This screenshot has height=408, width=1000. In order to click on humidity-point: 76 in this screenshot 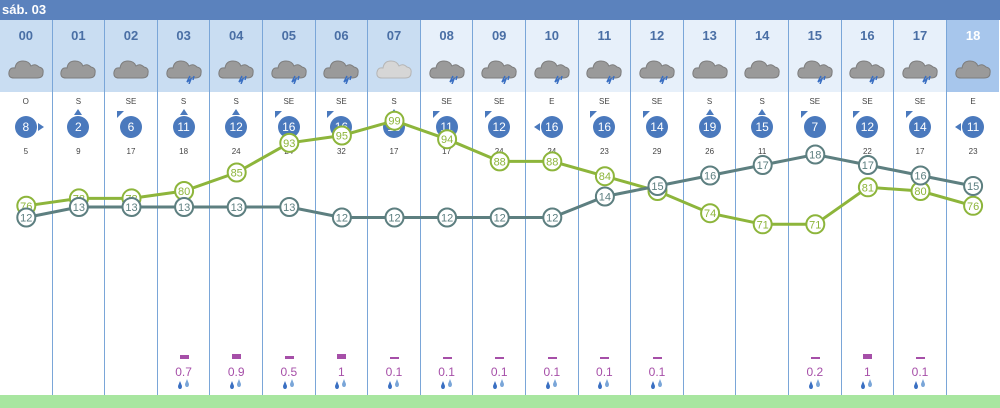, I will do `click(973, 205)`.